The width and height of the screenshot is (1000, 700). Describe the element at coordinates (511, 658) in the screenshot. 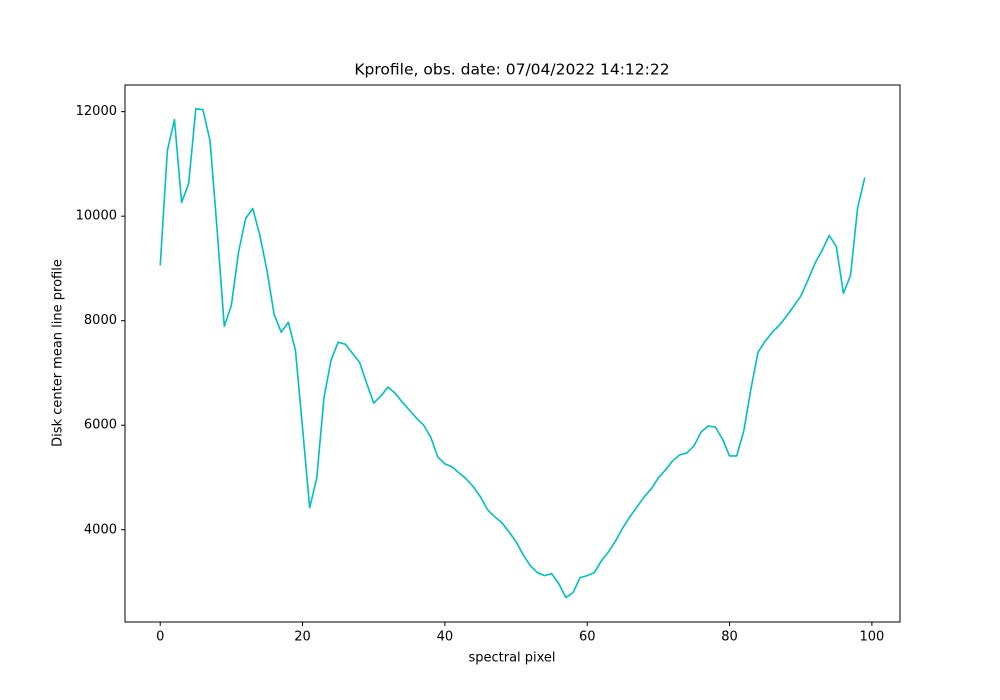

I see `x-axis-label: spectral pixel` at that location.